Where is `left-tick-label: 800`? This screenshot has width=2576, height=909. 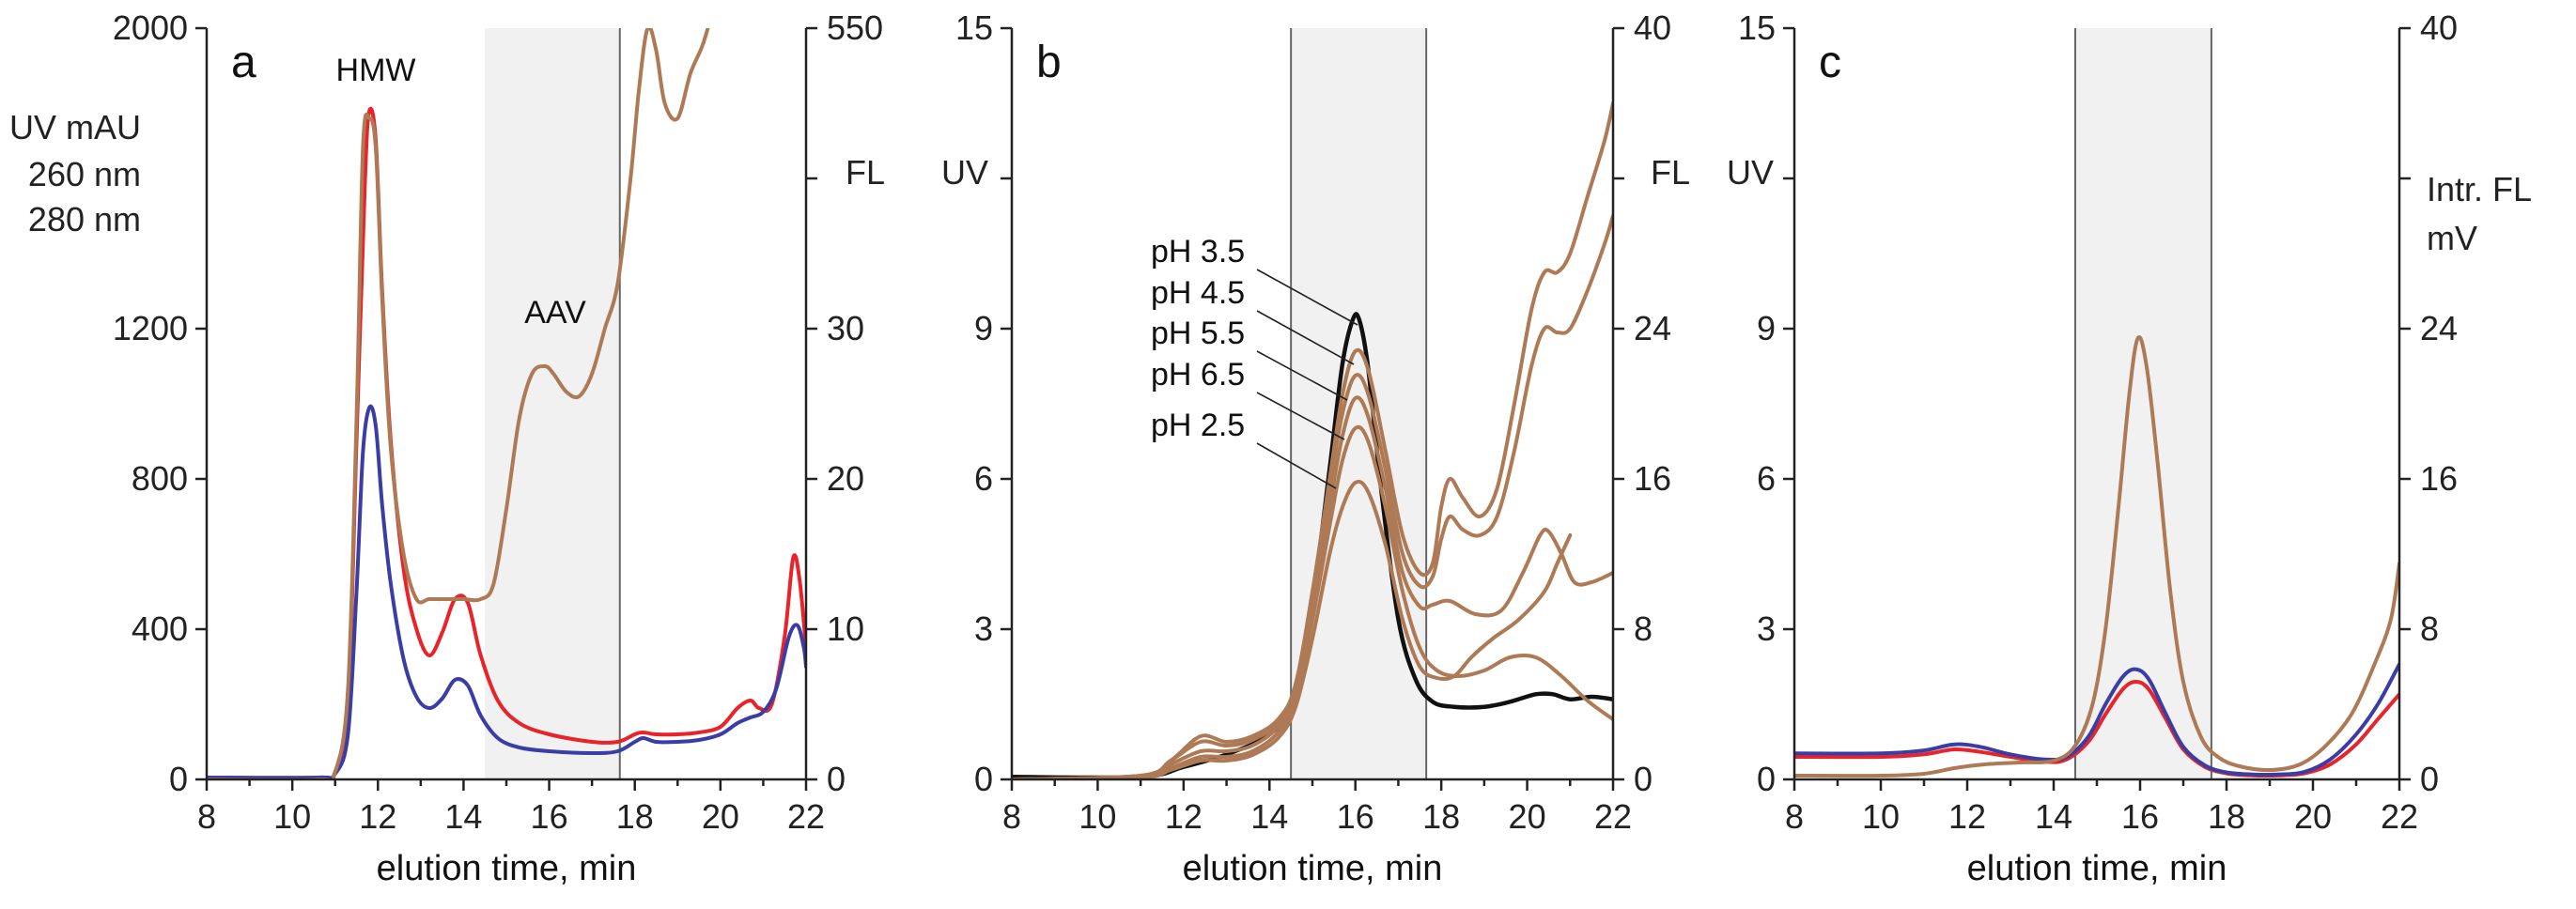 left-tick-label: 800 is located at coordinates (160, 478).